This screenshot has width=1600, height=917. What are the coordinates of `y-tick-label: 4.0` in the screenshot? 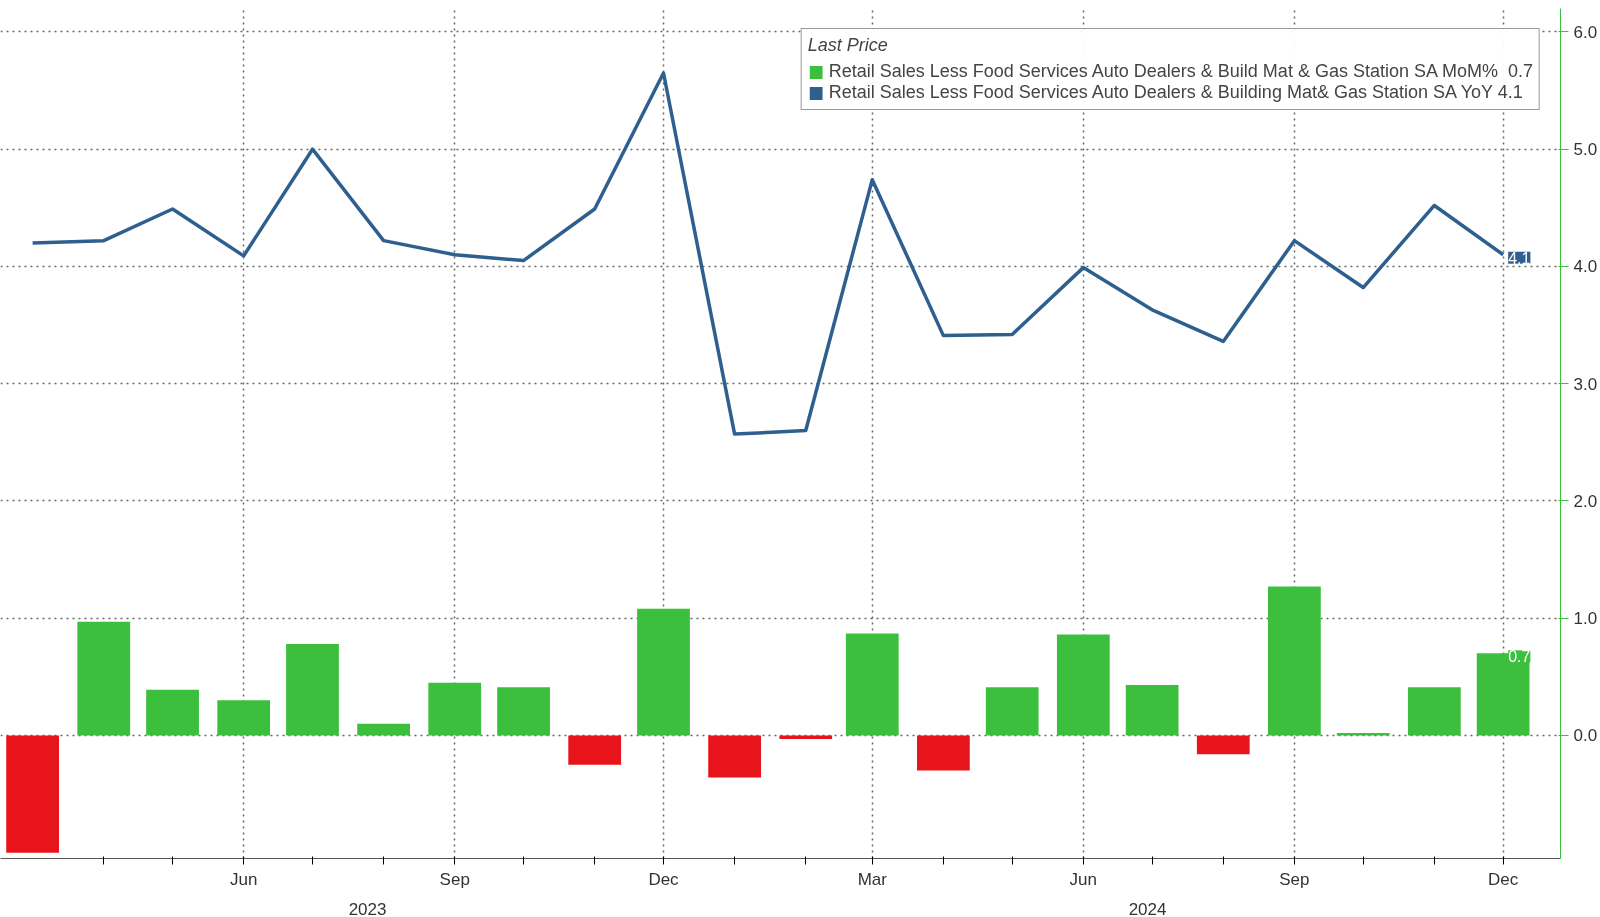 It's located at (1585, 267).